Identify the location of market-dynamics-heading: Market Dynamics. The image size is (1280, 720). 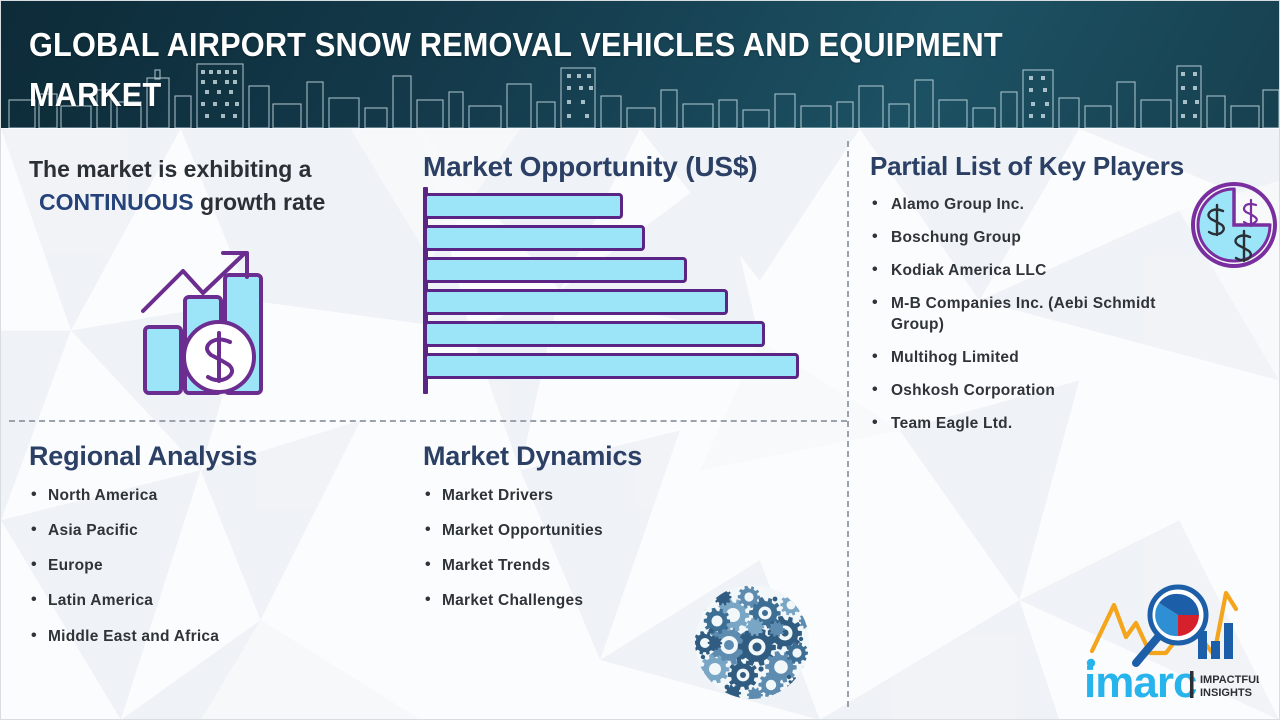
(533, 456).